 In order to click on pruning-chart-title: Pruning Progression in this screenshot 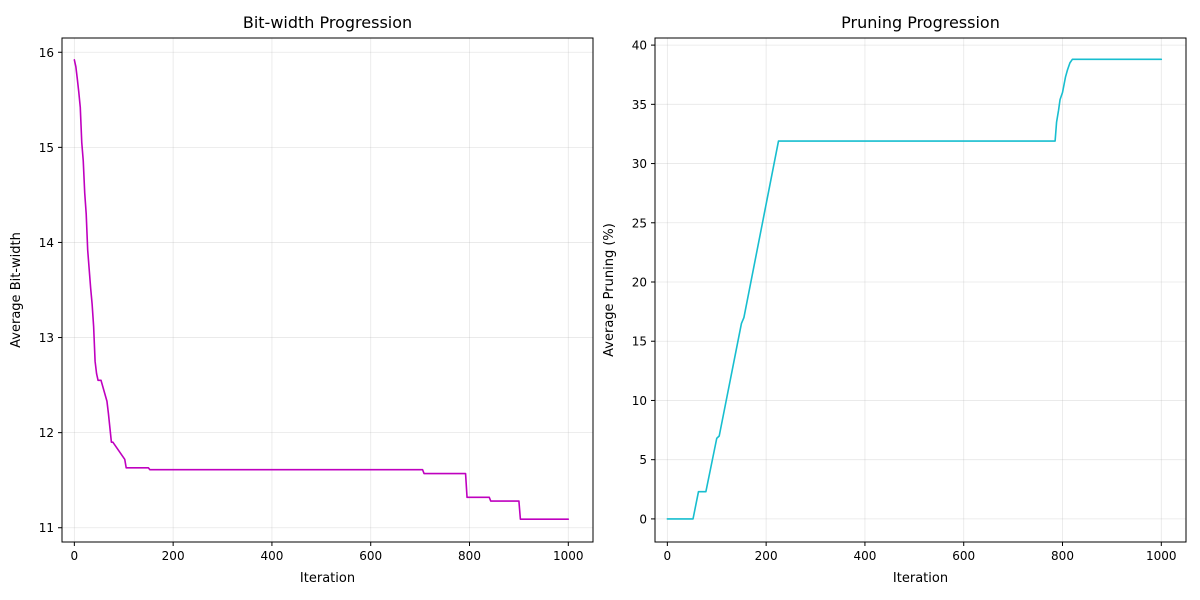, I will do `click(920, 22)`.